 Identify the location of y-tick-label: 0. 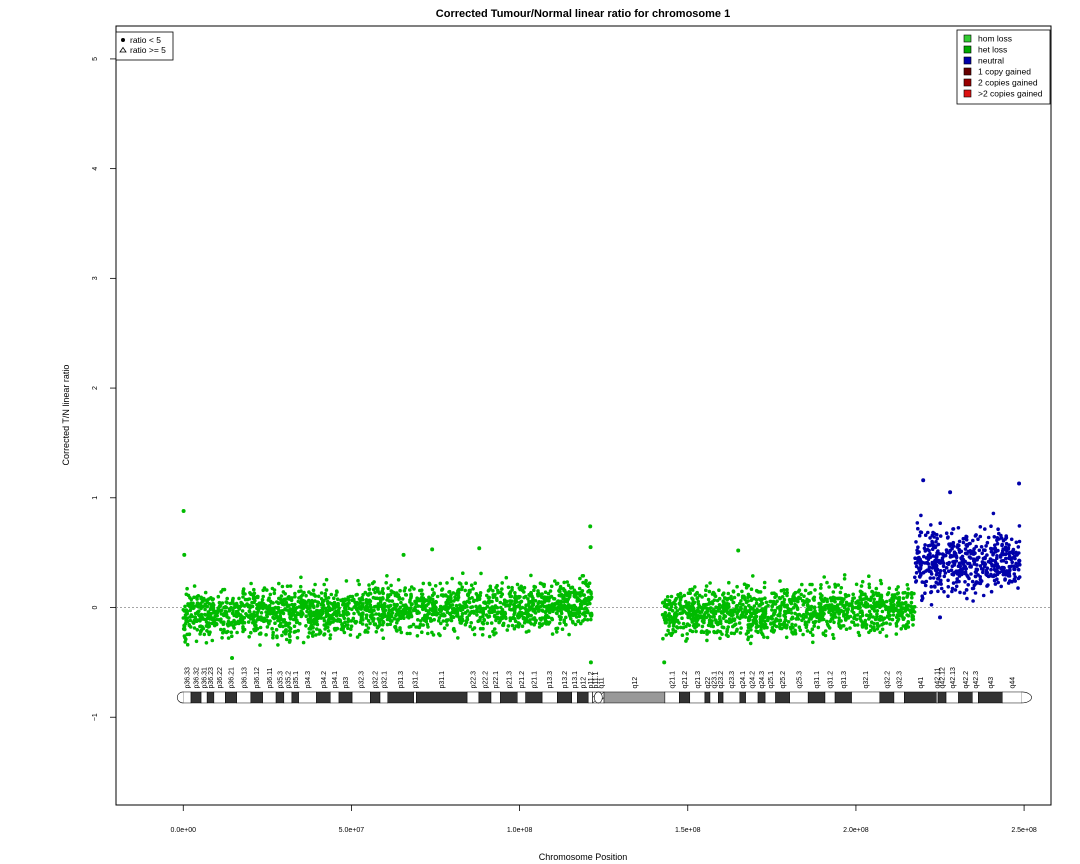
(95, 607).